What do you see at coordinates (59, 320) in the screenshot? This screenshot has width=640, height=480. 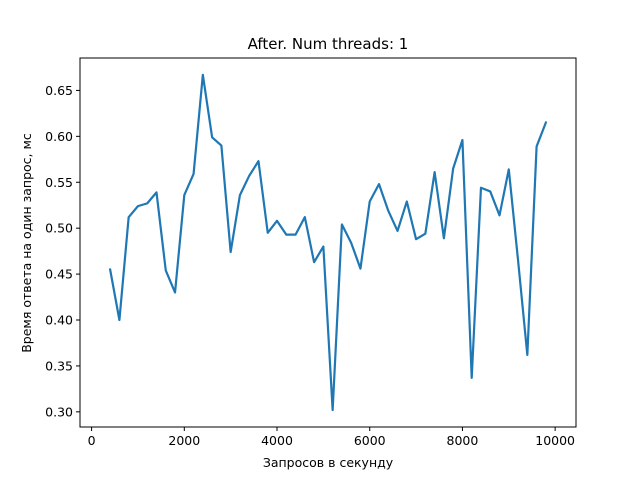 I see `y-tick-label: 0.40` at bounding box center [59, 320].